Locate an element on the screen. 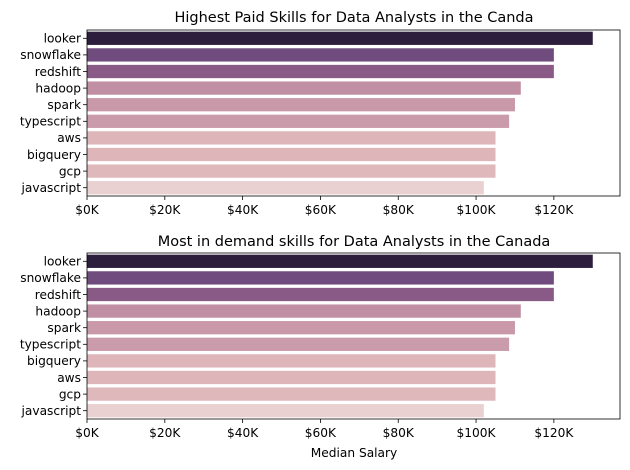  x-axis-label: Median Salary is located at coordinates (354, 453).